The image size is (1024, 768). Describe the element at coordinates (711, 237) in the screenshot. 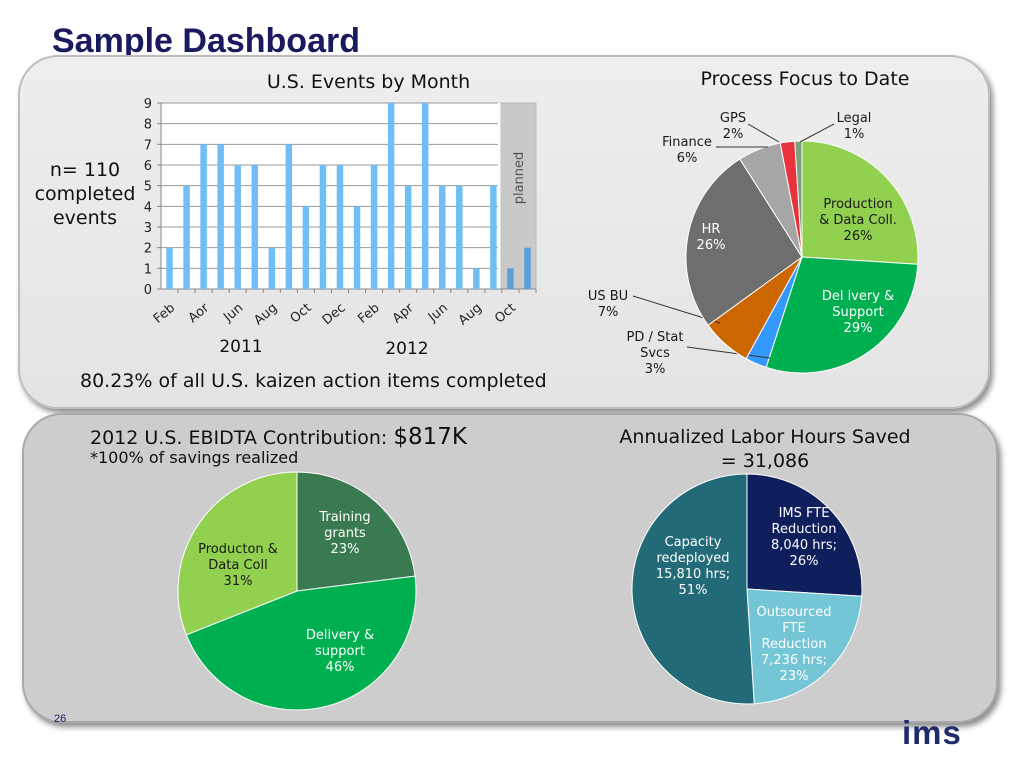

I see `process-slice-label: HR 26%` at that location.